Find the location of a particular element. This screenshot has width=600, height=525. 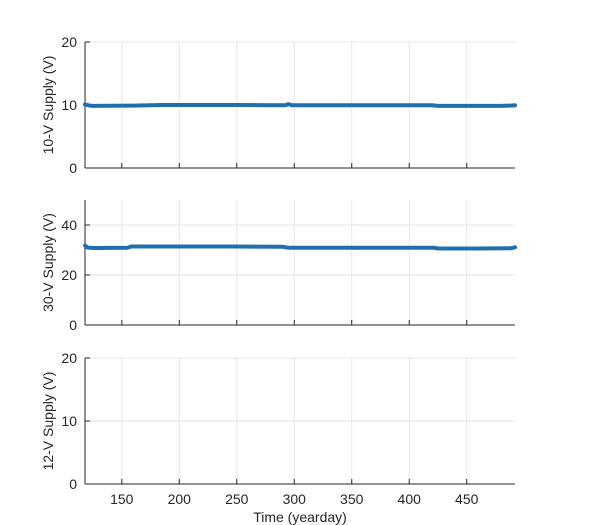

y-axis-label: 30-V Supply (V) is located at coordinates (48, 262).